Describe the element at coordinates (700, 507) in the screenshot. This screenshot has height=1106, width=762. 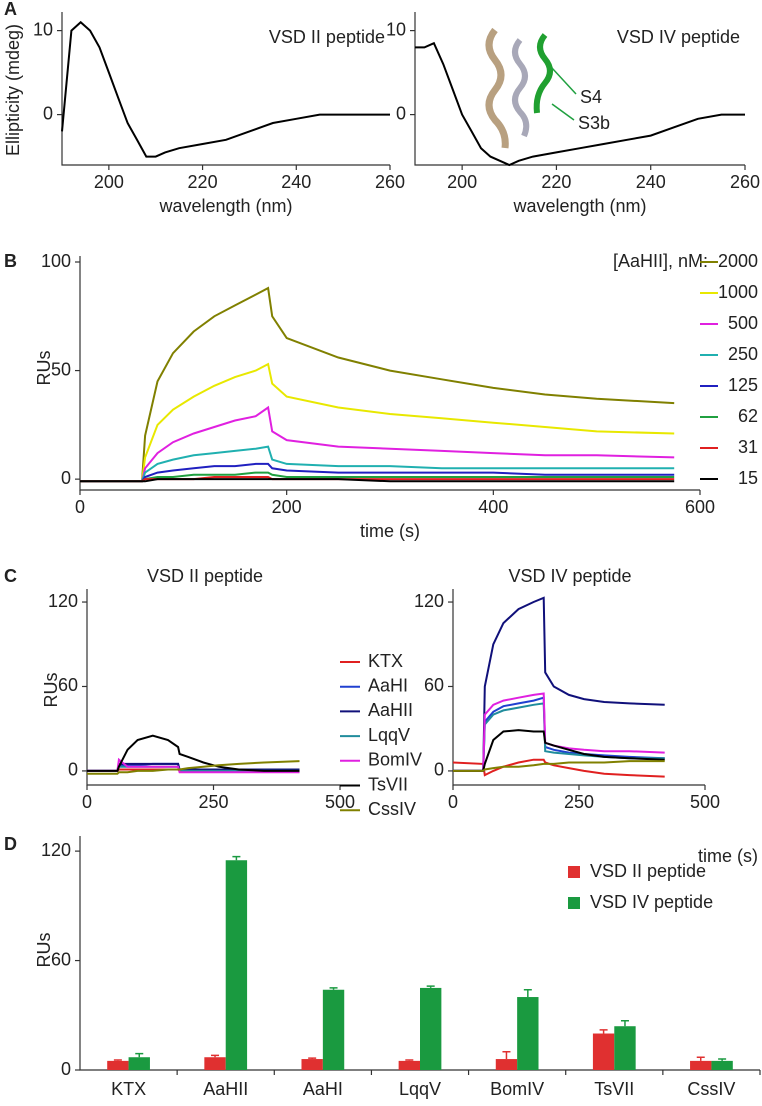
I see `x-tick-label: 600` at that location.